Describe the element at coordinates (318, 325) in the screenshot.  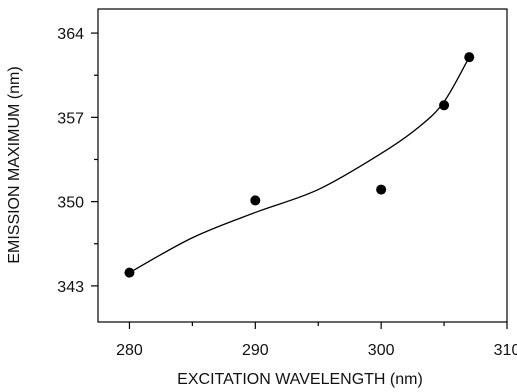
I see `x-axis-ticks` at that location.